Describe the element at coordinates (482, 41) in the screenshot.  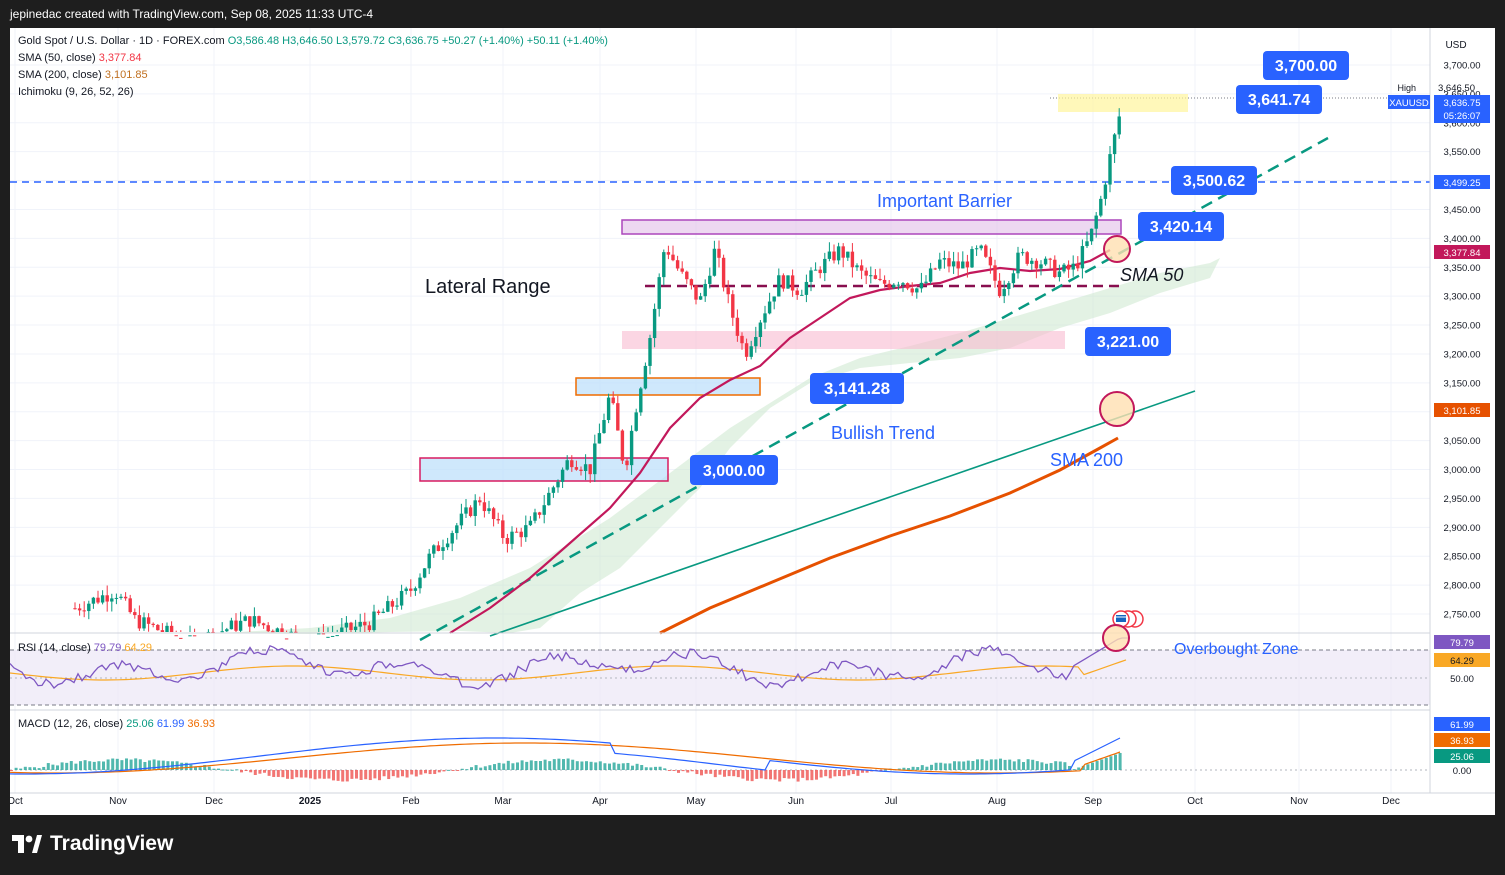
I see `legend-change: +50.27 (+1.40%)` at that location.